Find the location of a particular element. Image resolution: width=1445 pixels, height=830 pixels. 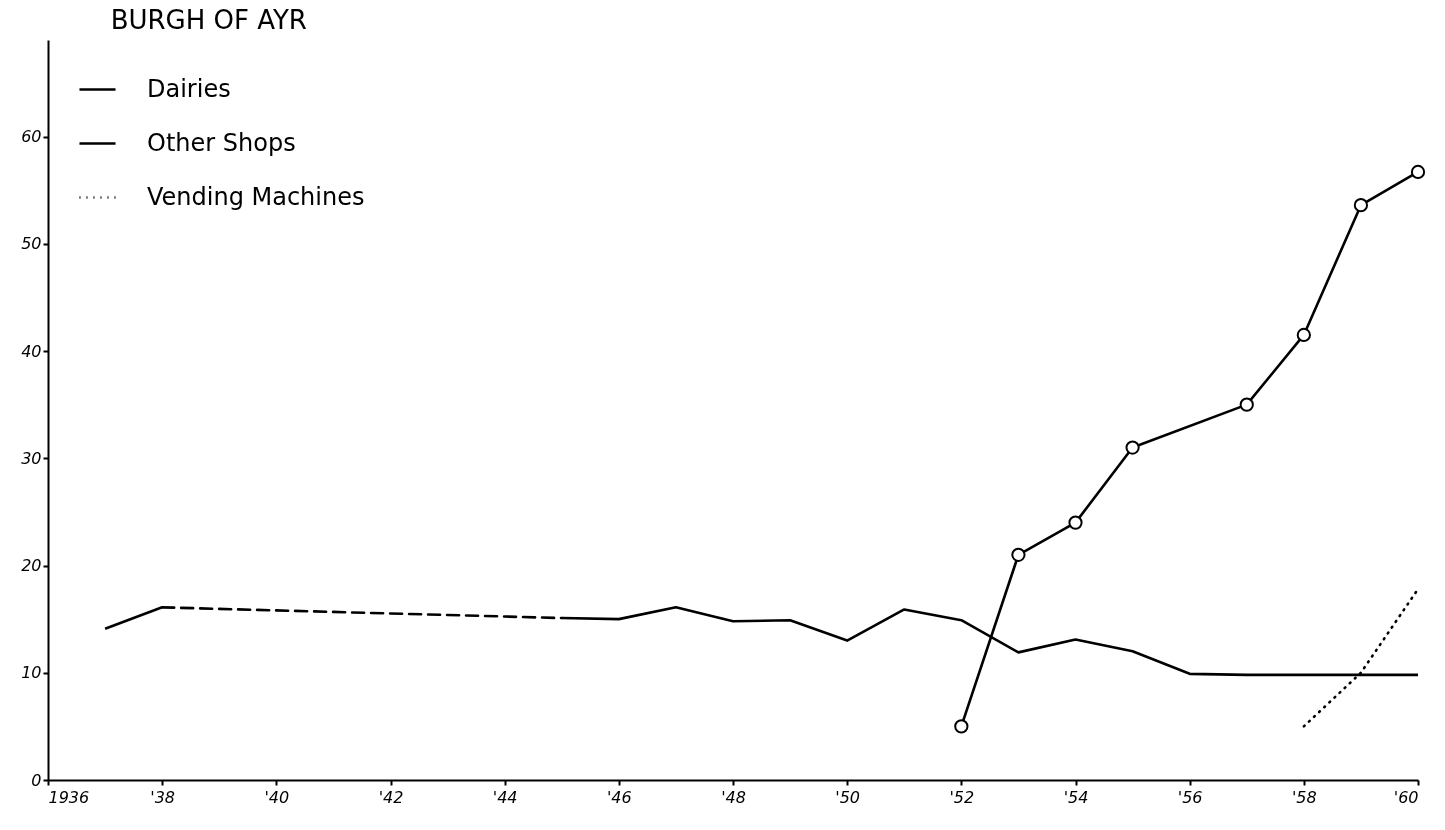

y-tick-label: 10 is located at coordinates (31, 673).